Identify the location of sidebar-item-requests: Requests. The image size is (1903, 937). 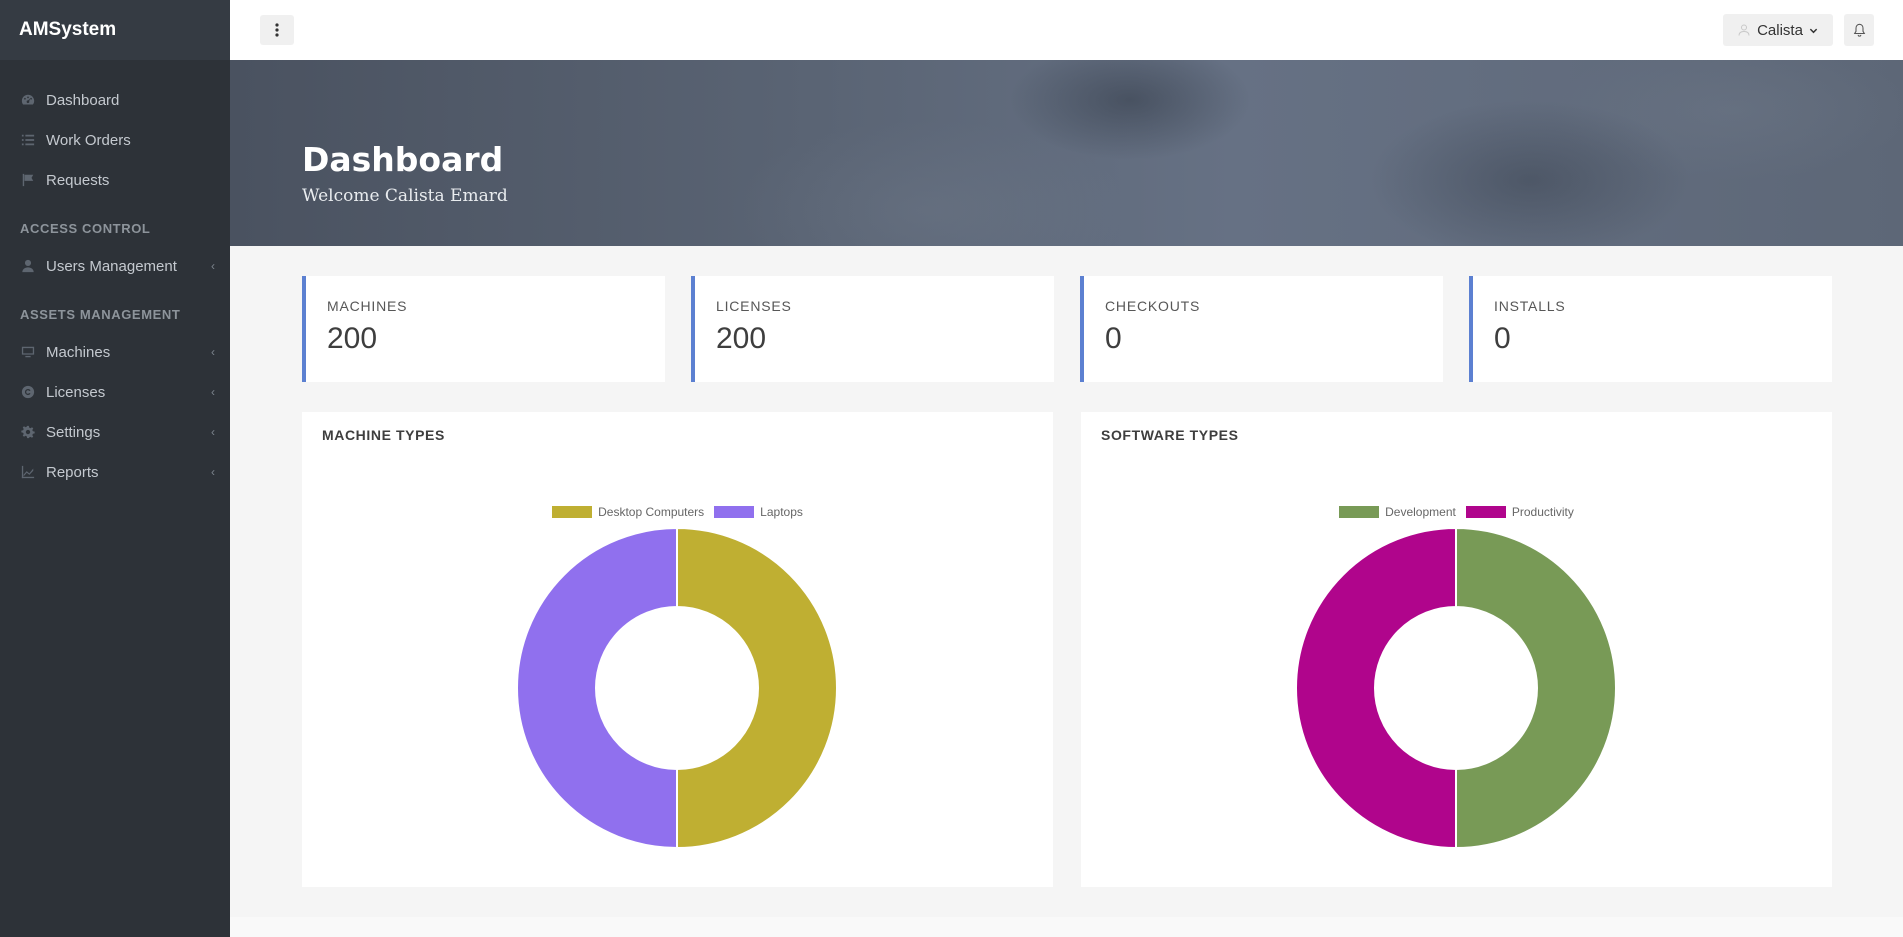
(115, 180).